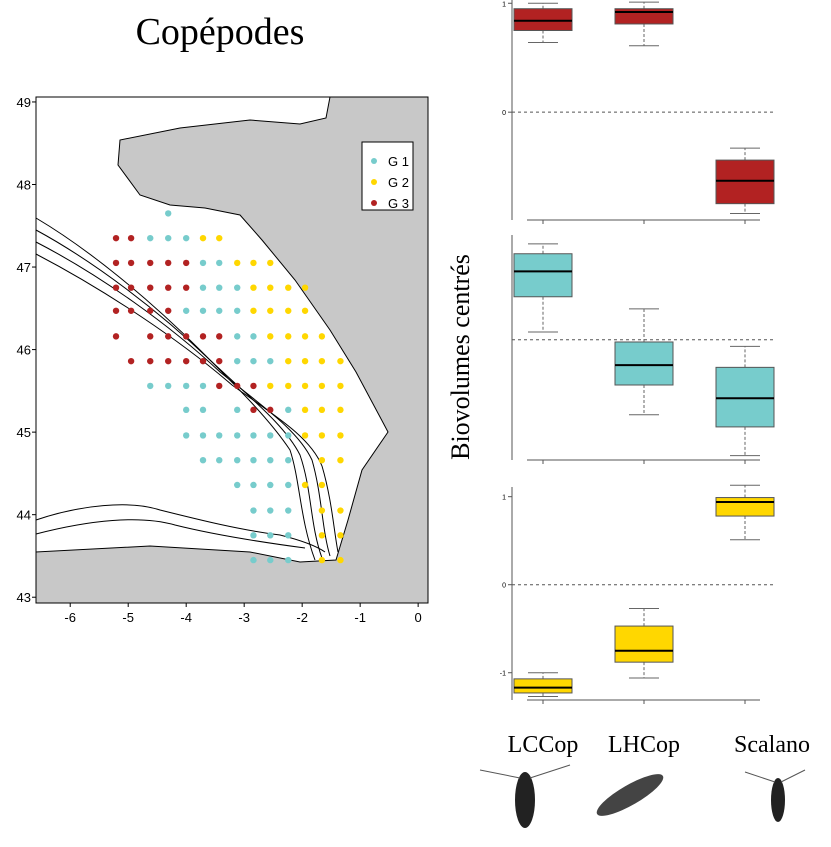 This screenshot has height=847, width=831. I want to click on y-tick-label: 48, so click(24, 184).